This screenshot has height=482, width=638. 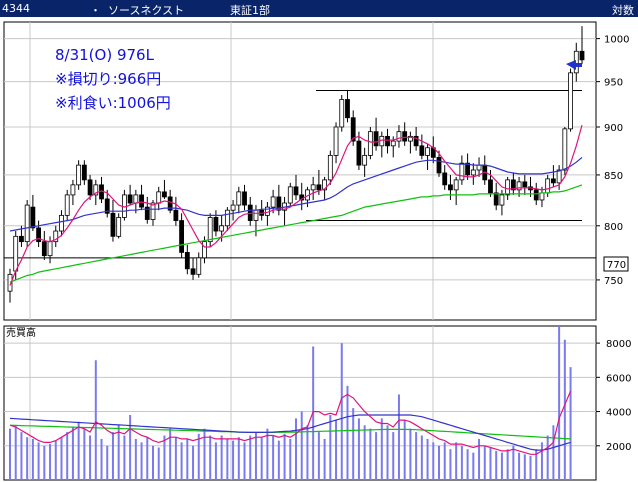 I want to click on volume-tick-label: 4000, so click(x=618, y=413).